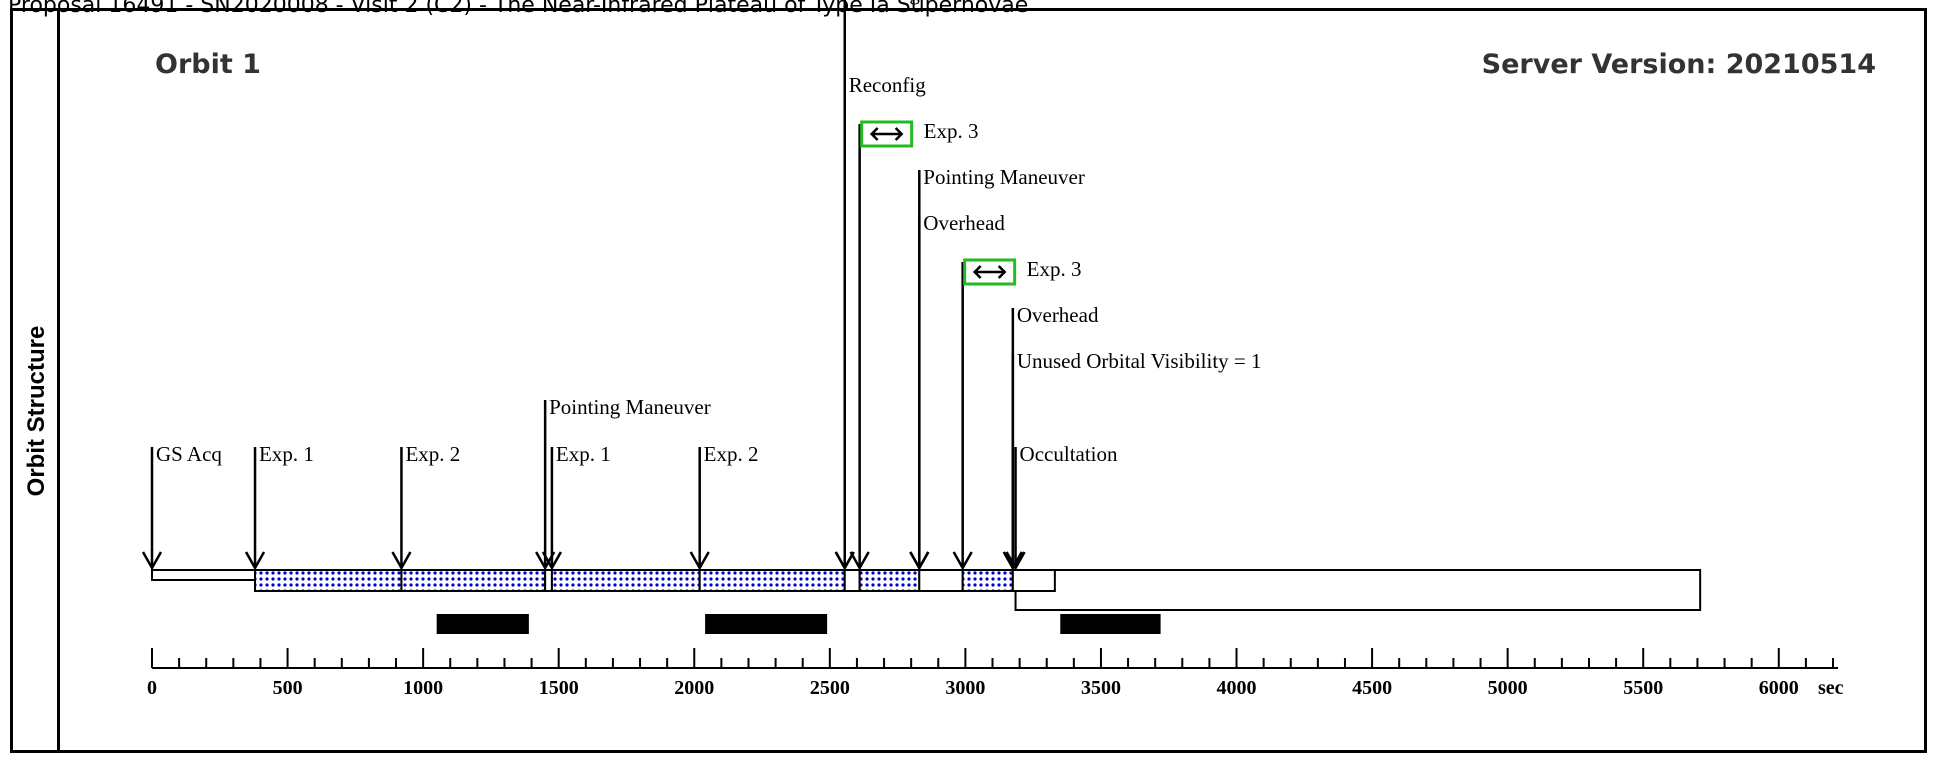  Describe the element at coordinates (152, 688) in the screenshot. I see `tick-label: 0` at that location.